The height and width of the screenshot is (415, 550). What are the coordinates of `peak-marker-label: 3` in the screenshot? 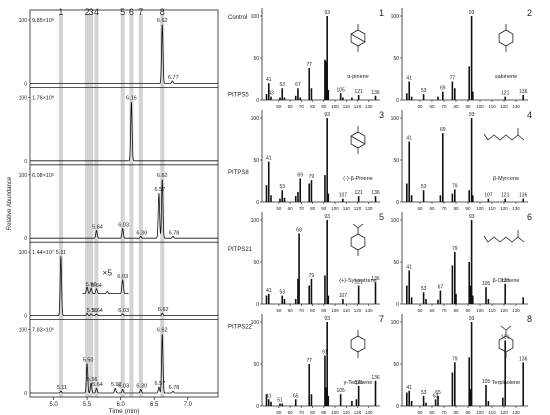 It's located at (91, 12).